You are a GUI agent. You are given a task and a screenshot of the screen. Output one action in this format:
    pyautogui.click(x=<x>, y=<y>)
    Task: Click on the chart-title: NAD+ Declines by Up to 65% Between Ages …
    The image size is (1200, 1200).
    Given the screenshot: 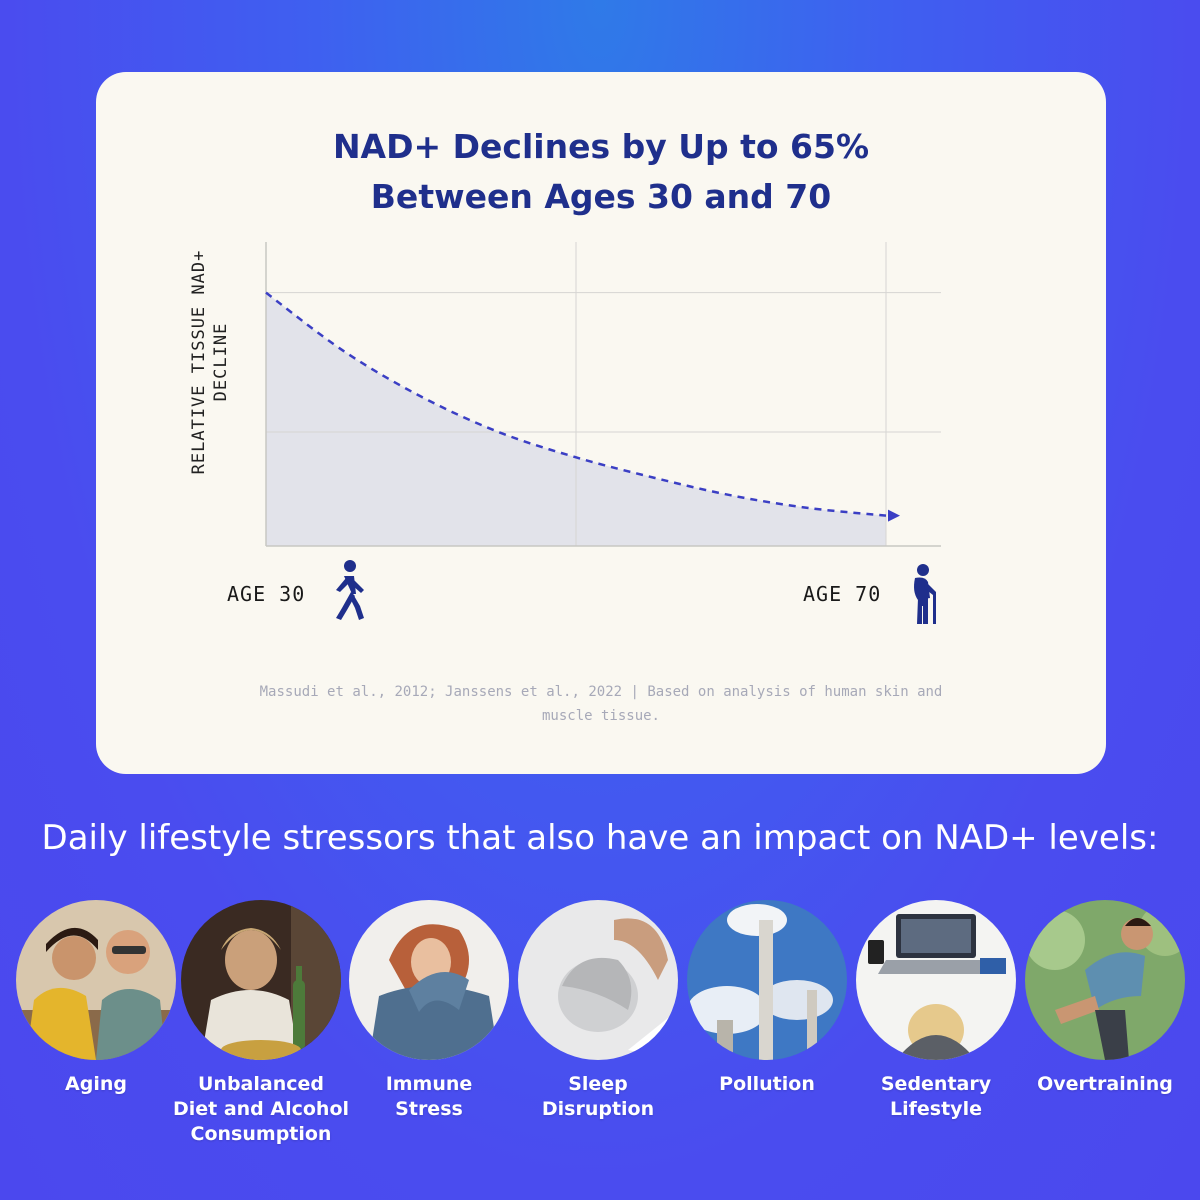 What is the action you would take?
    pyautogui.click(x=601, y=172)
    